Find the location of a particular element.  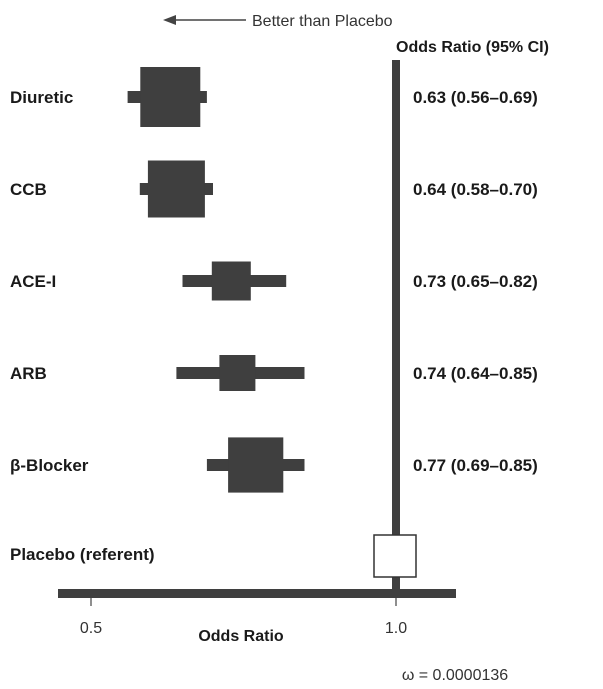

direction-arrow is located at coordinates (204, 20).